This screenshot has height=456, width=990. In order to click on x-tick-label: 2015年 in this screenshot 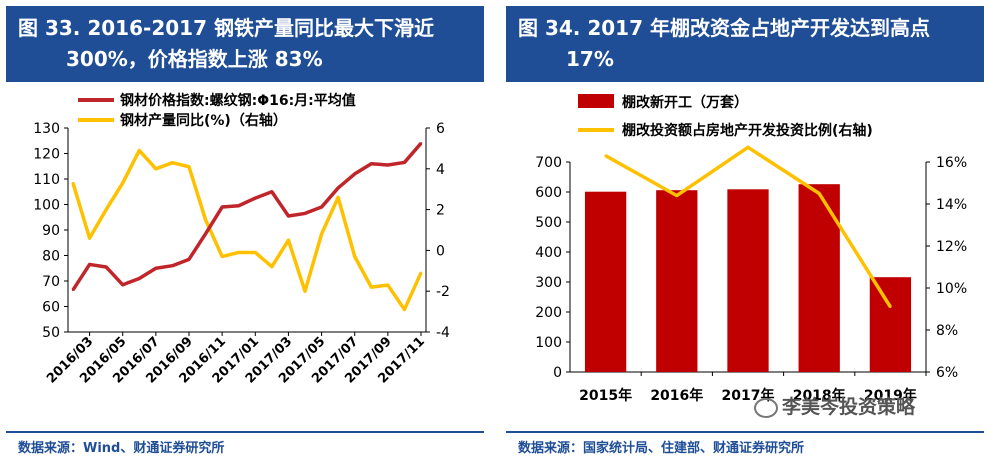, I will do `click(605, 395)`.